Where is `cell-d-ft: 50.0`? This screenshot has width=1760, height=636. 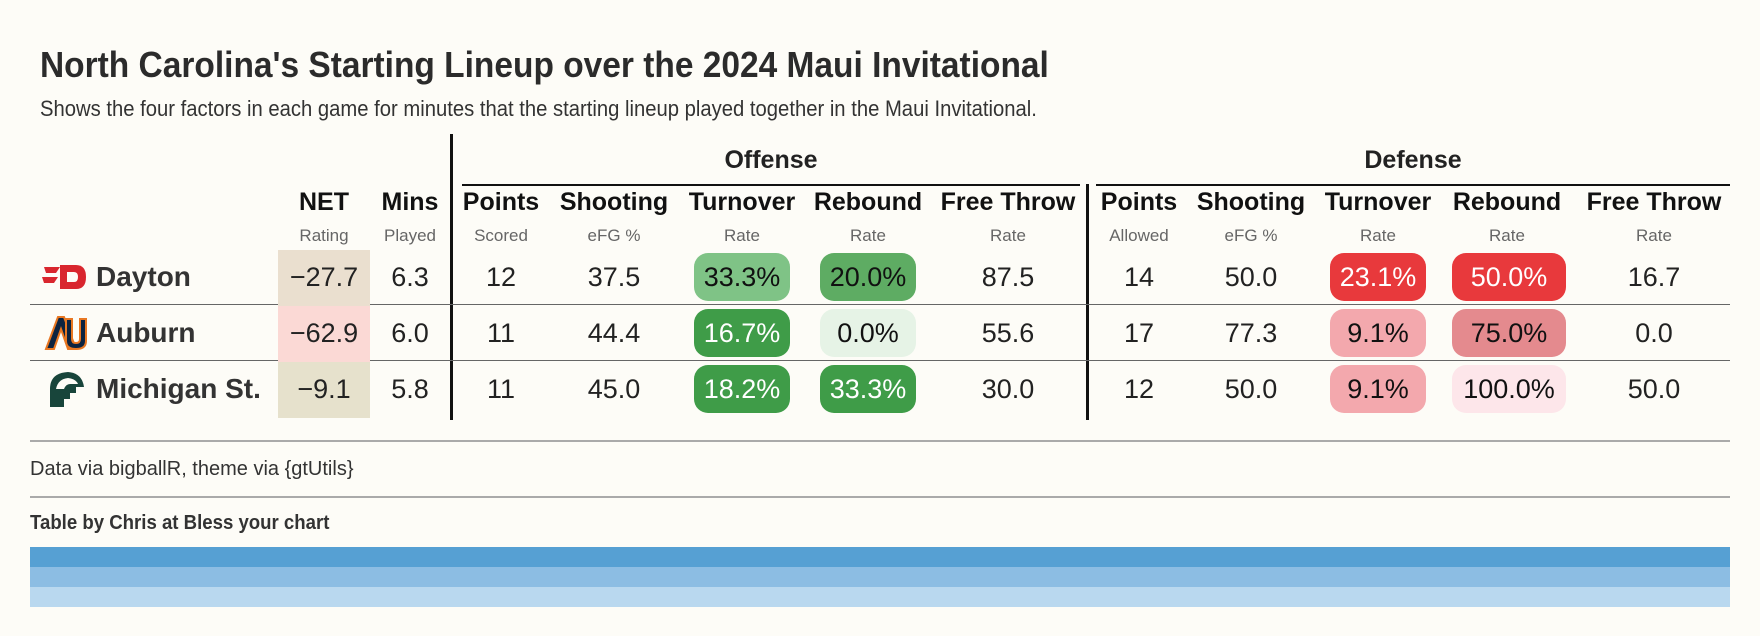
cell-d-ft: 50.0 is located at coordinates (1654, 389).